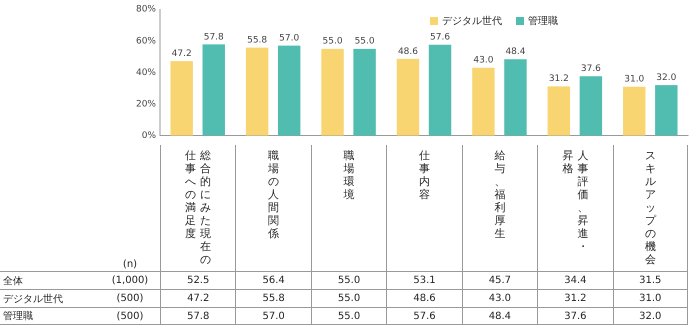  I want to click on text: 全体, so click(50, 280).